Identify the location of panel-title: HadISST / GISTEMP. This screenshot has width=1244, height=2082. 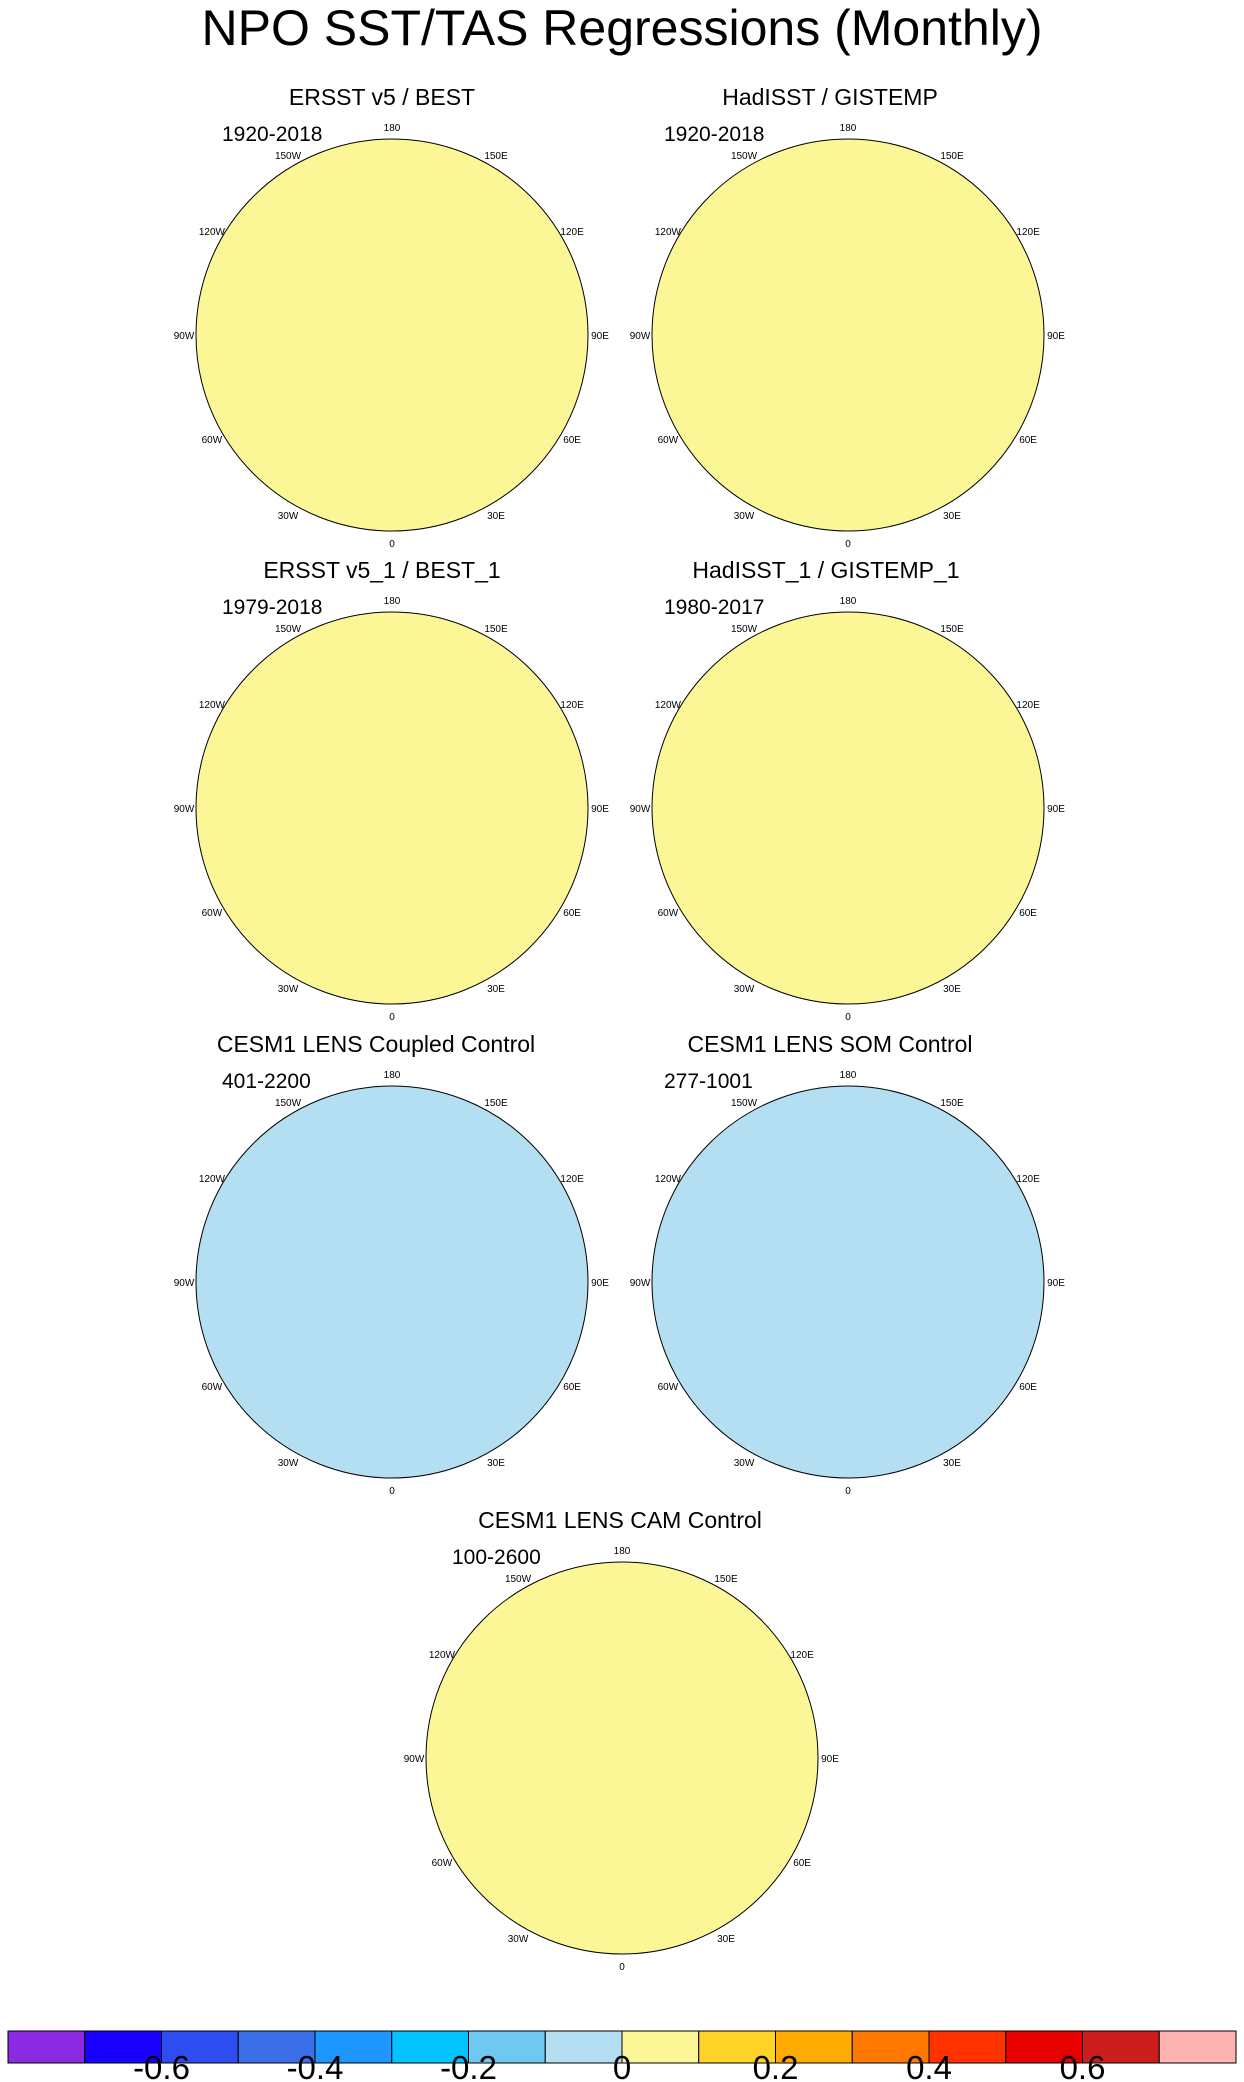
(830, 97).